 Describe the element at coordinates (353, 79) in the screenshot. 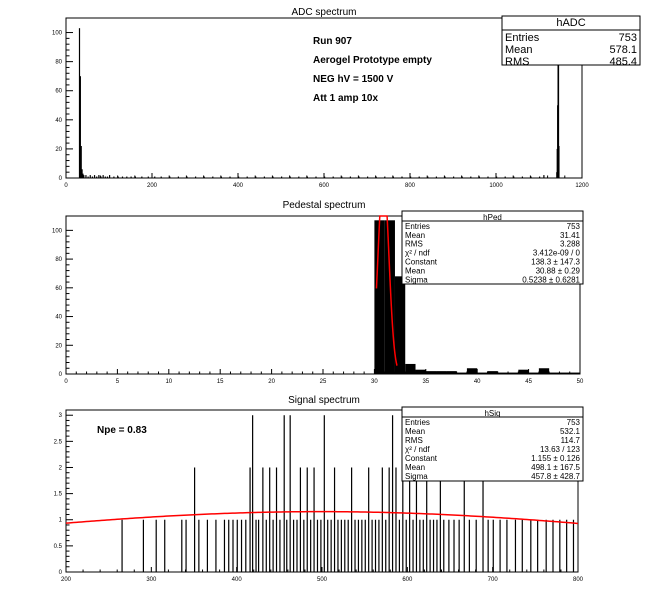

I see `annotation-text: NEG hV = 1500 V` at that location.